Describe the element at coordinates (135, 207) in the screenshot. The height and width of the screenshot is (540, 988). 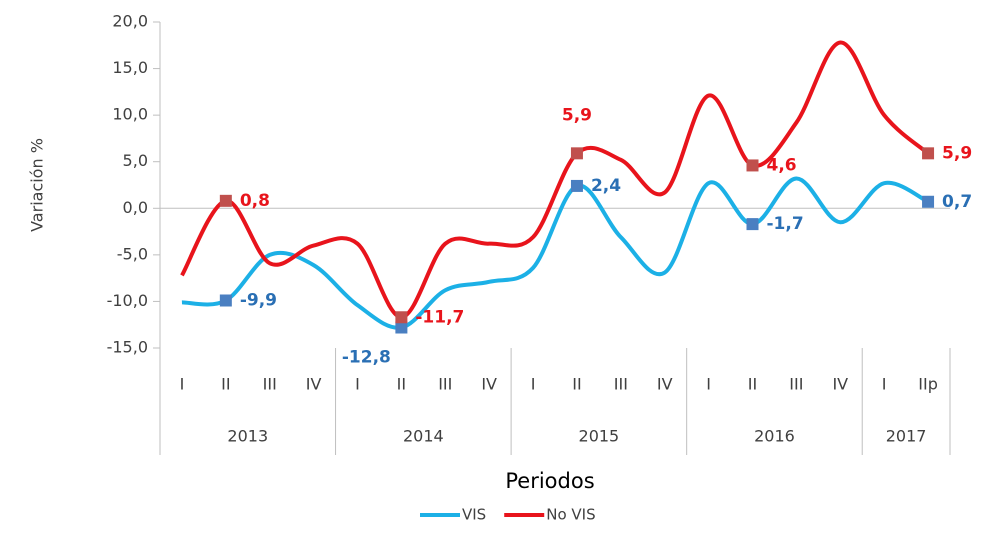
I see `y-tick-label: 0,0` at that location.